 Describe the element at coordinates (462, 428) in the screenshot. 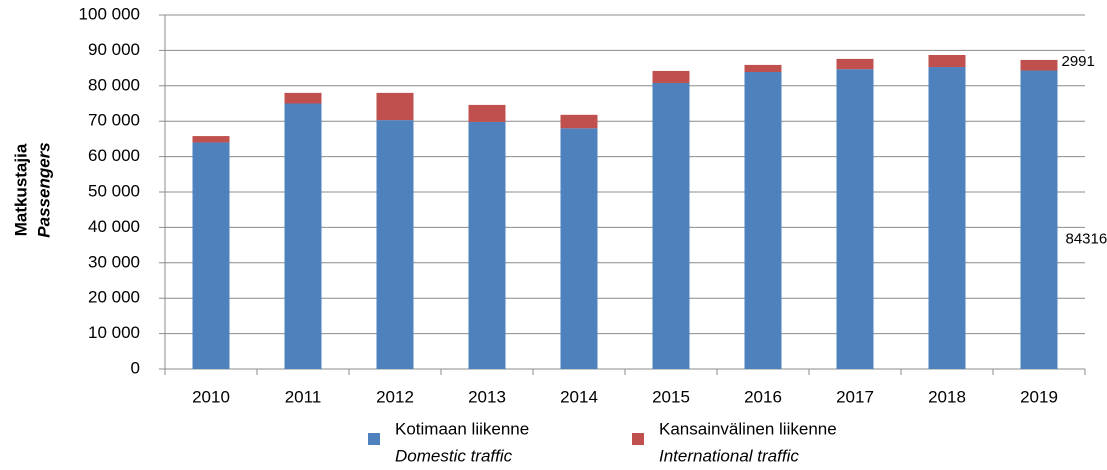

I see `legend-label: Kotimaan liikenne` at that location.